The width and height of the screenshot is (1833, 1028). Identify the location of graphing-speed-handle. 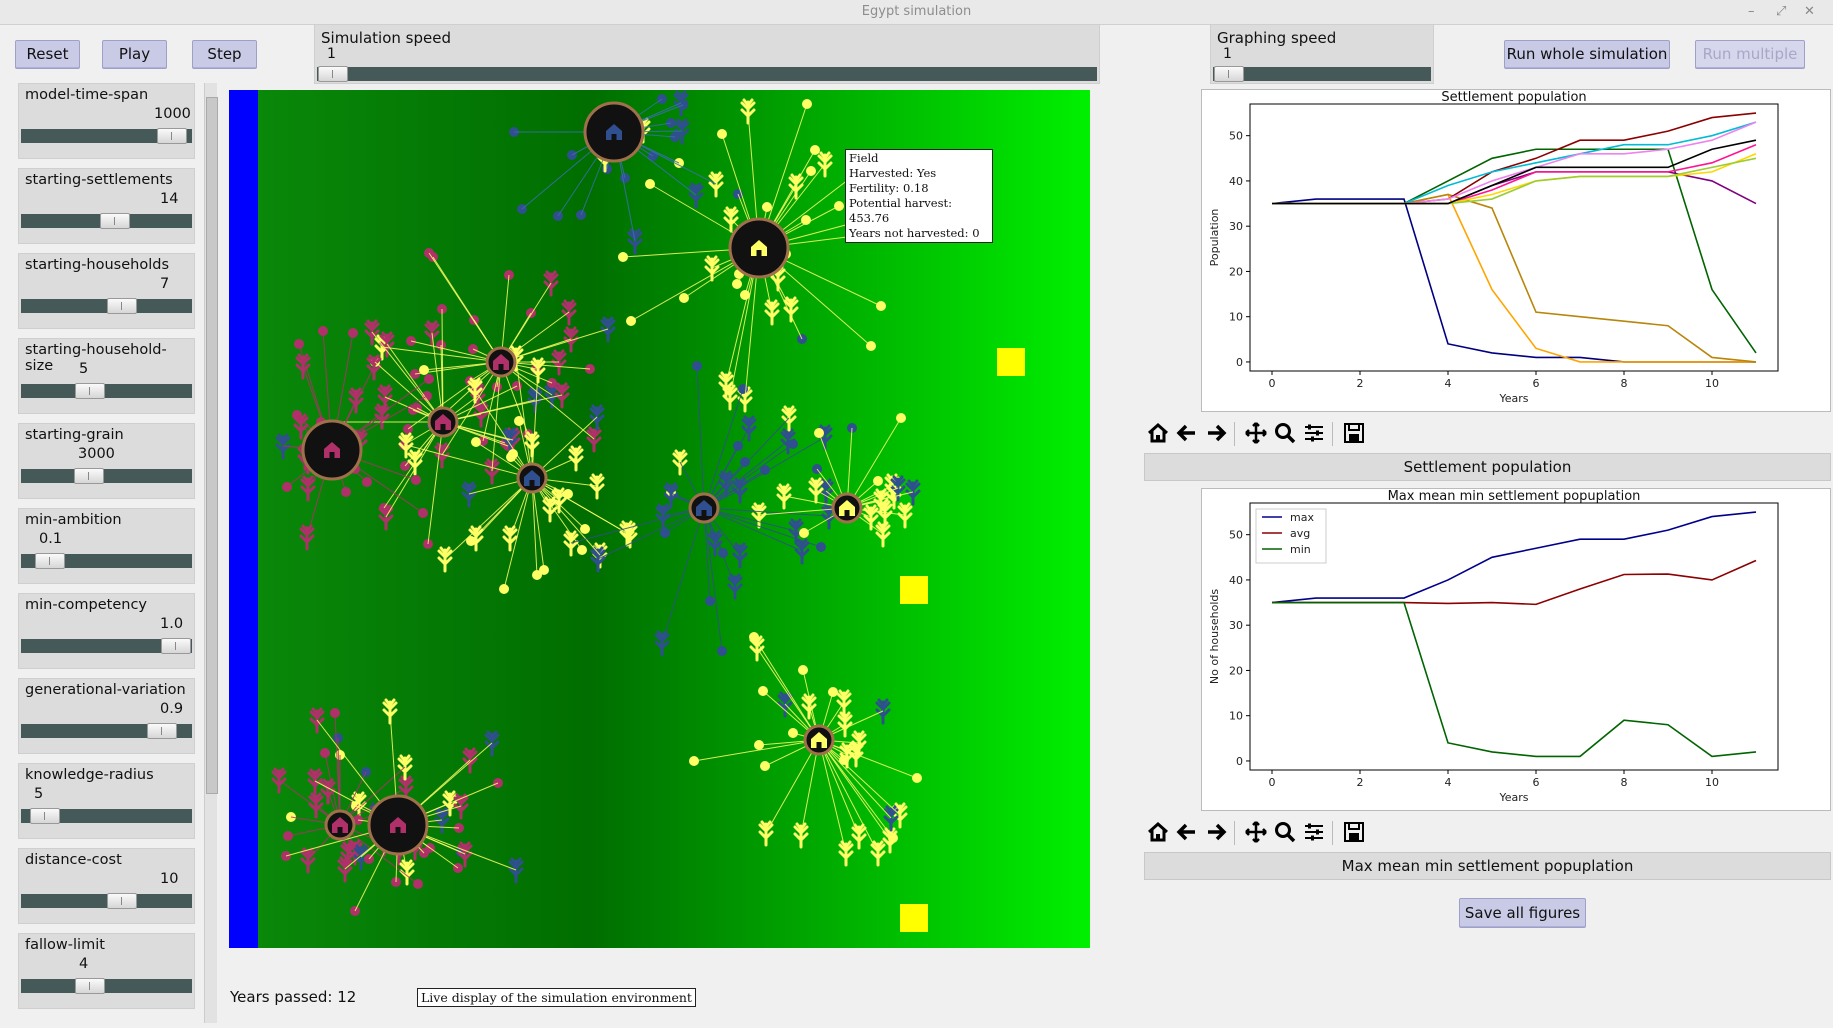
(1229, 74).